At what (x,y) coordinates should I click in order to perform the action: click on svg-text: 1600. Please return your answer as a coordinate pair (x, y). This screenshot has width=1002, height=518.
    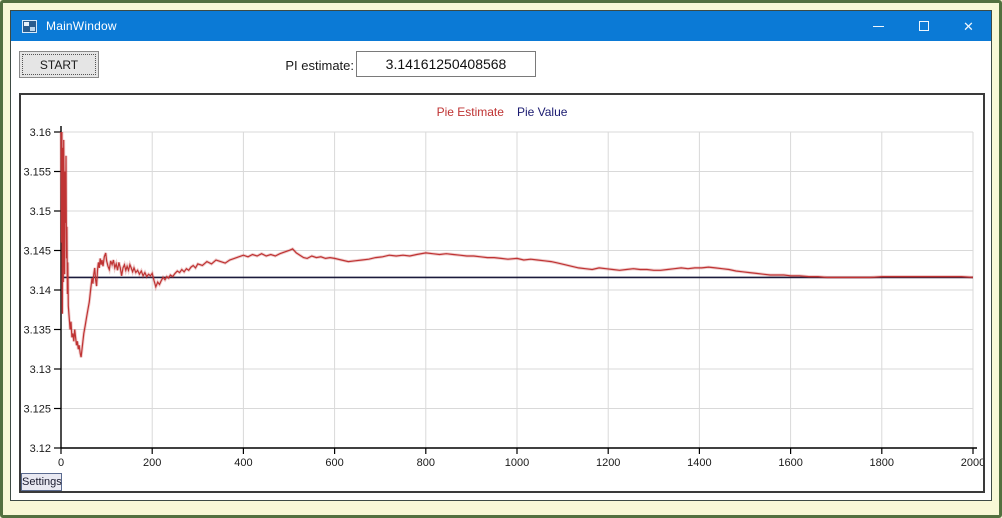
    Looking at the image, I should click on (790, 463).